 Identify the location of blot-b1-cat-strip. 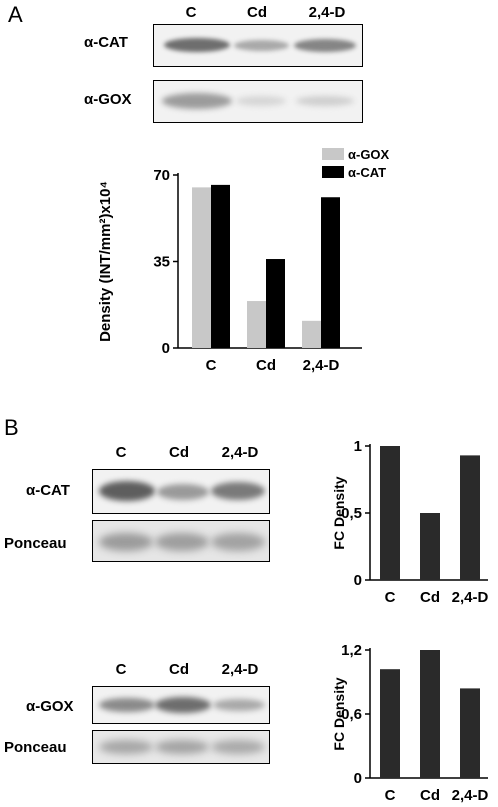
(181, 491).